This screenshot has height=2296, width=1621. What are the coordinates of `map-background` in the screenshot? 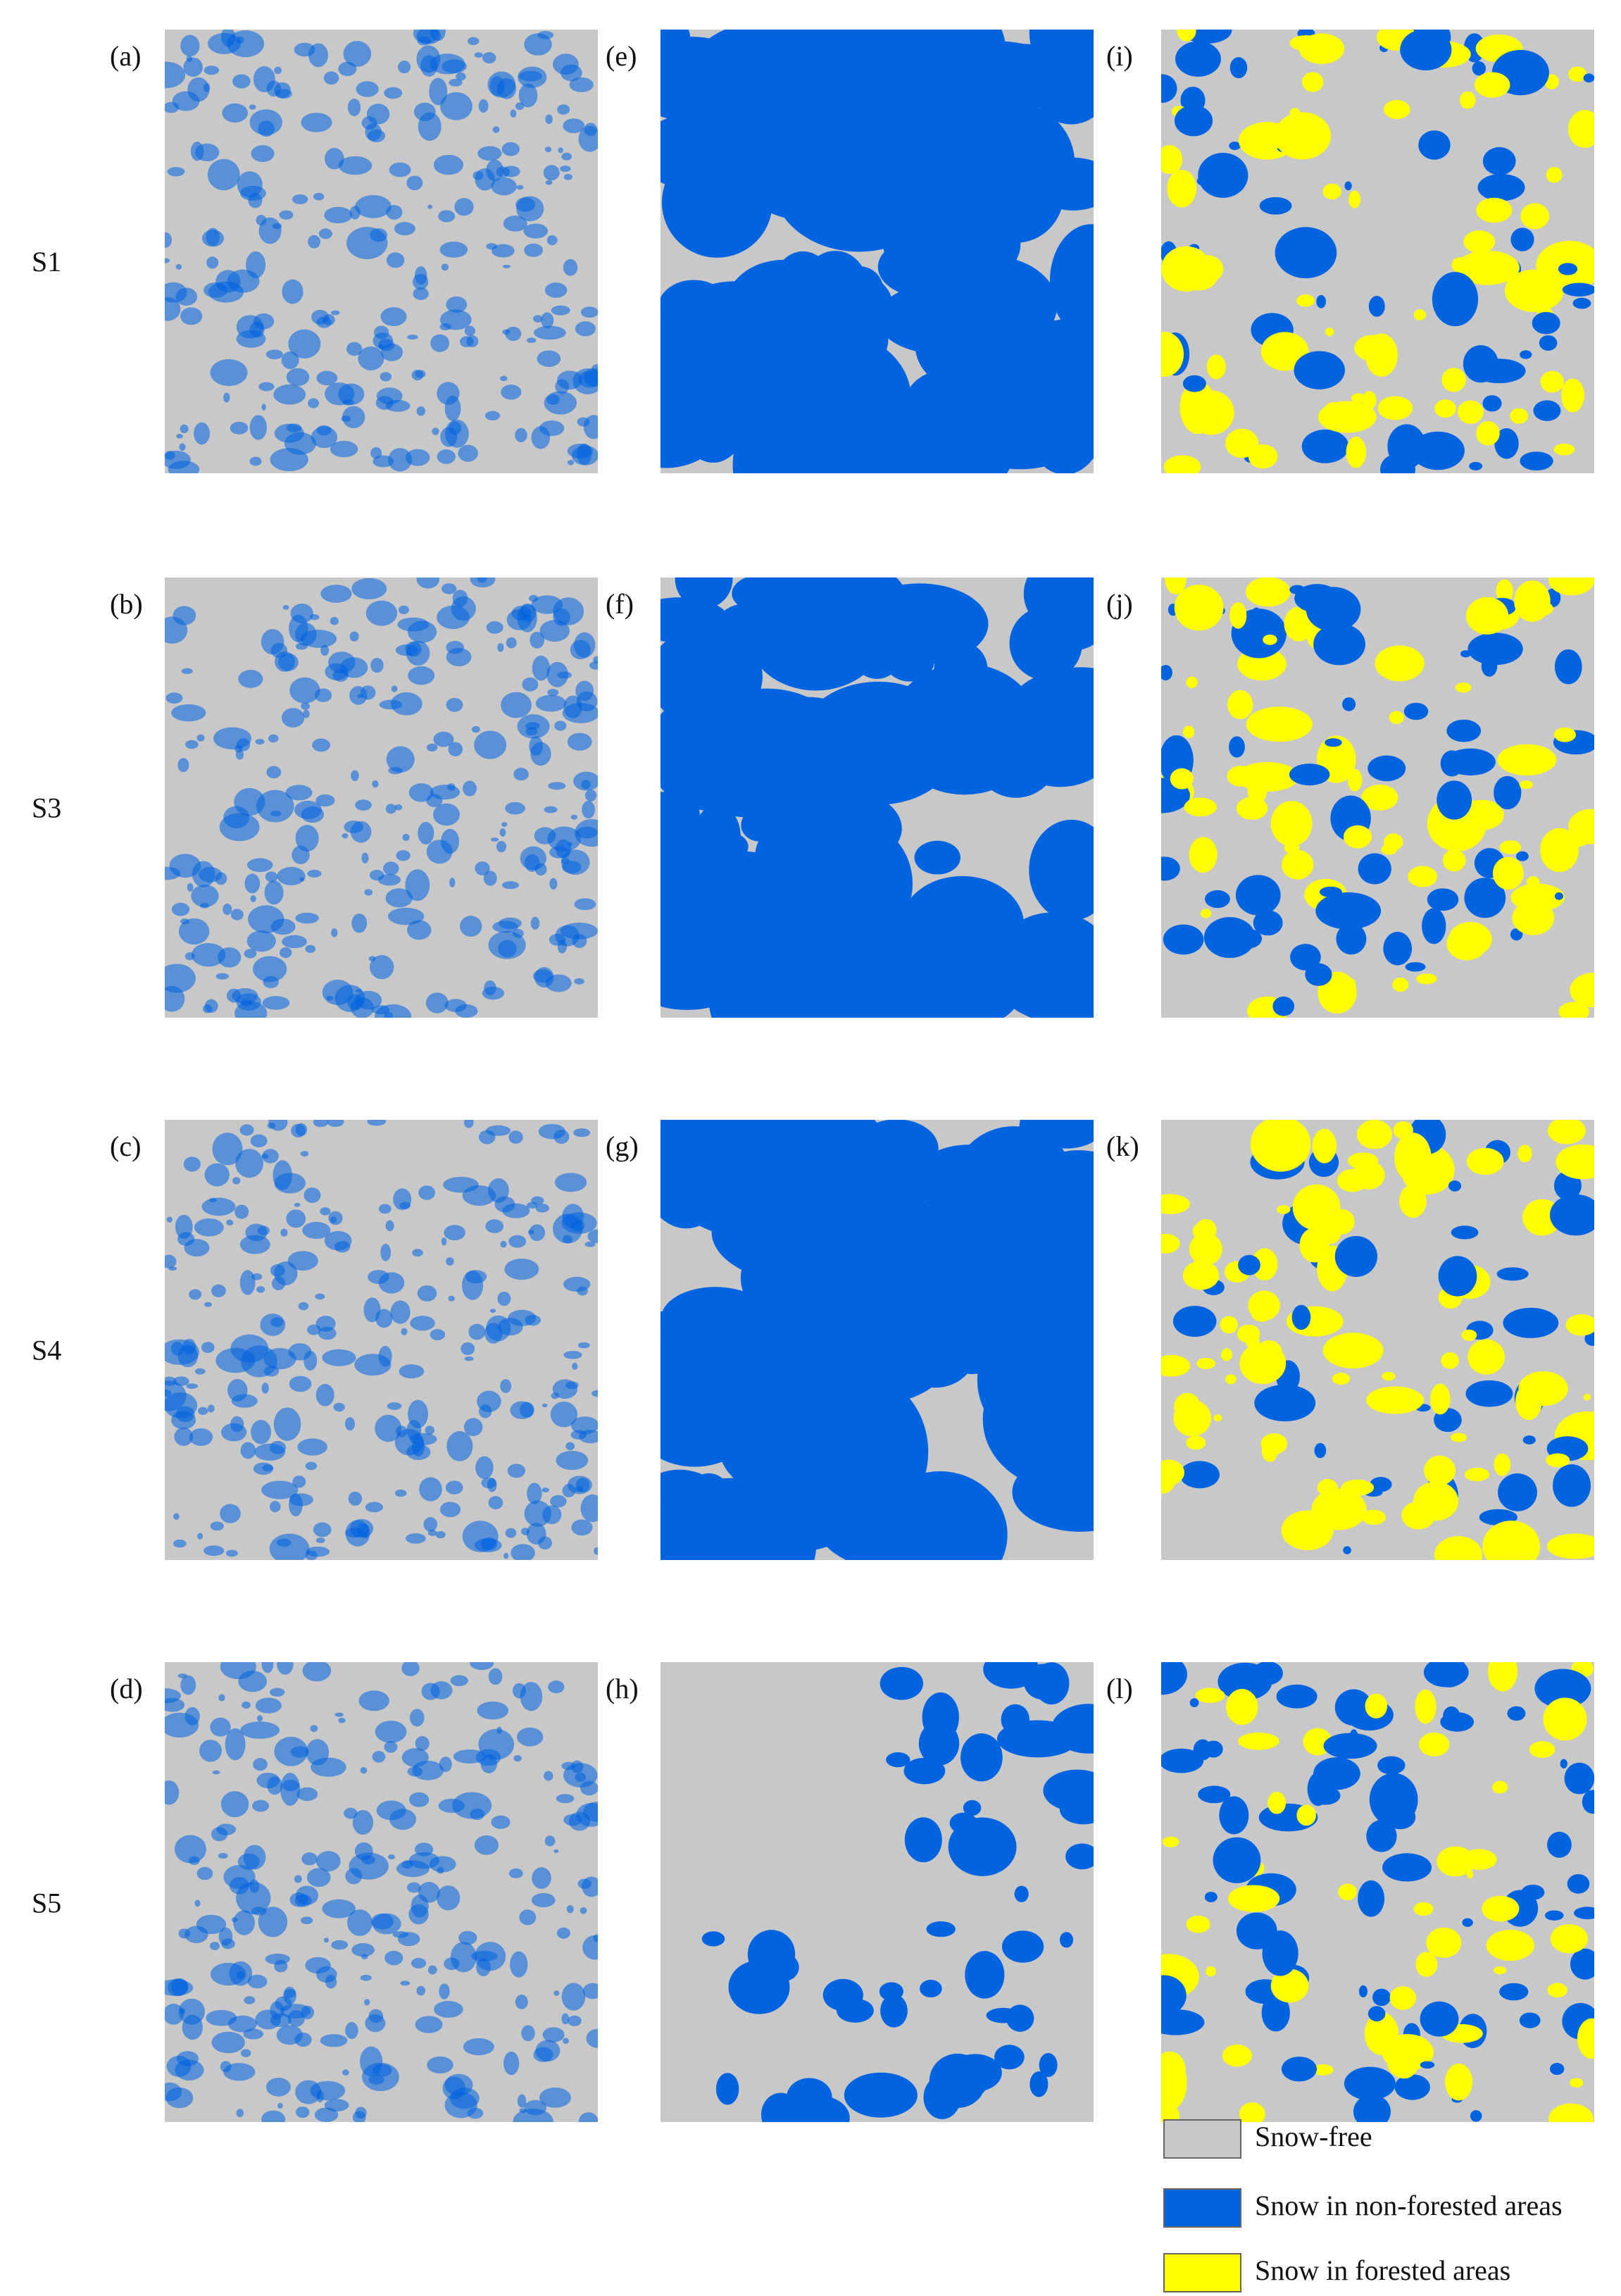 It's located at (1377, 251).